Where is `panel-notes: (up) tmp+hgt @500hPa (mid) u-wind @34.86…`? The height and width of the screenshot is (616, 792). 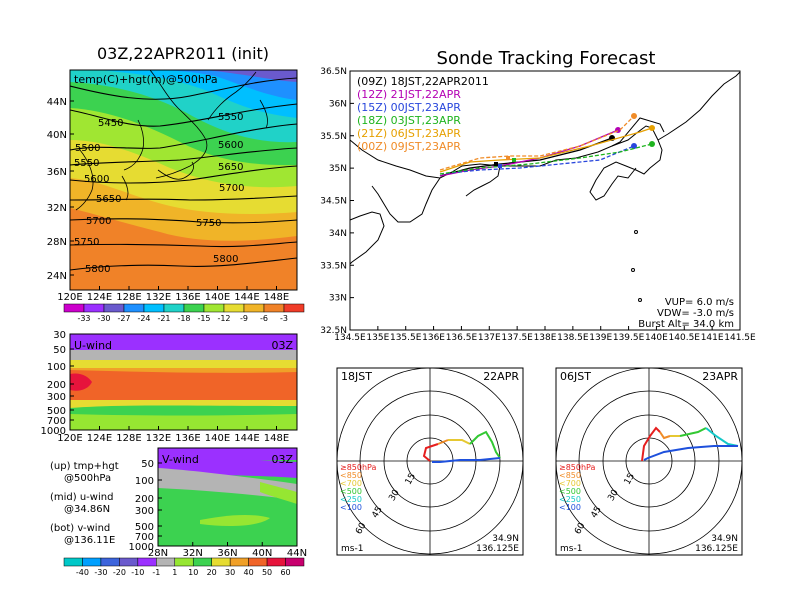
panel-notes: (up) tmp+hgt @500hPa (mid) u-wind @34.86… is located at coordinates (84, 503).